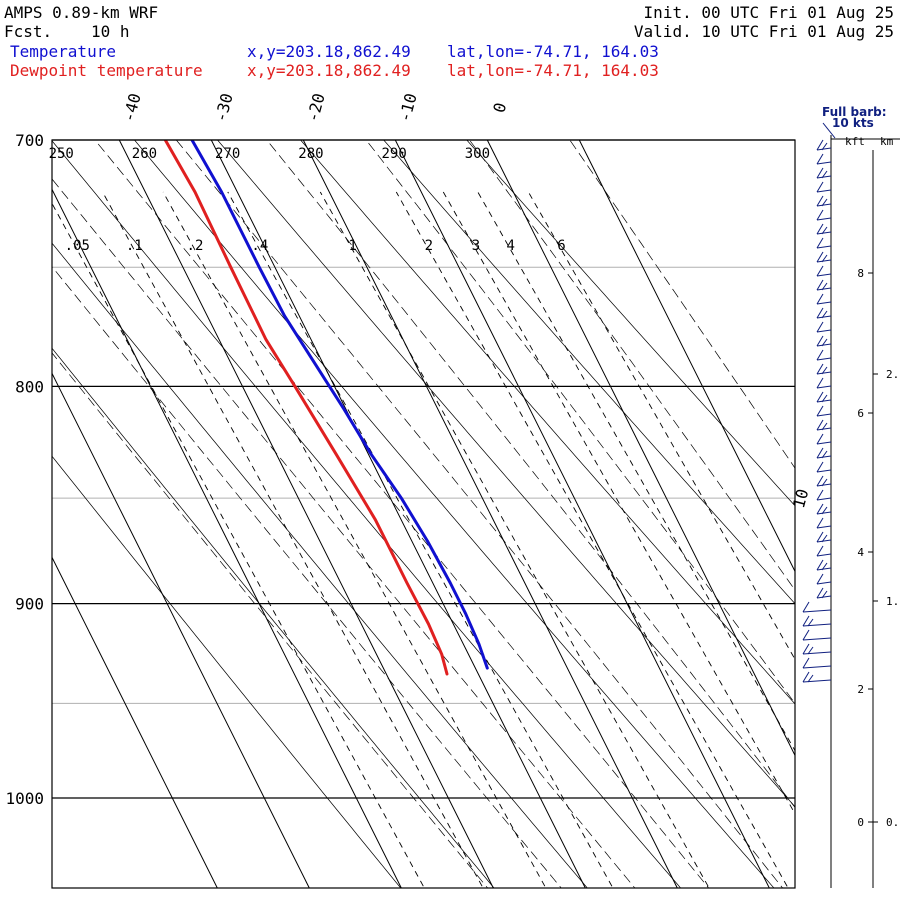 The width and height of the screenshot is (900, 900). I want to click on forecast-label: Fcst., so click(28, 31).